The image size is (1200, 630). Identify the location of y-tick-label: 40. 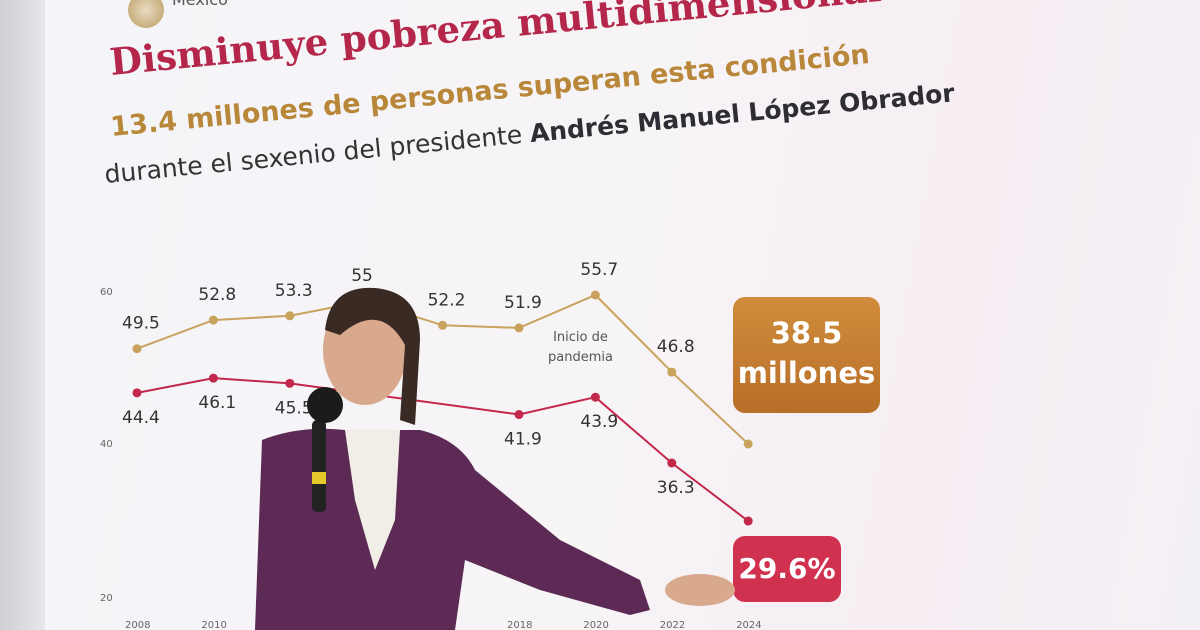
(106, 444).